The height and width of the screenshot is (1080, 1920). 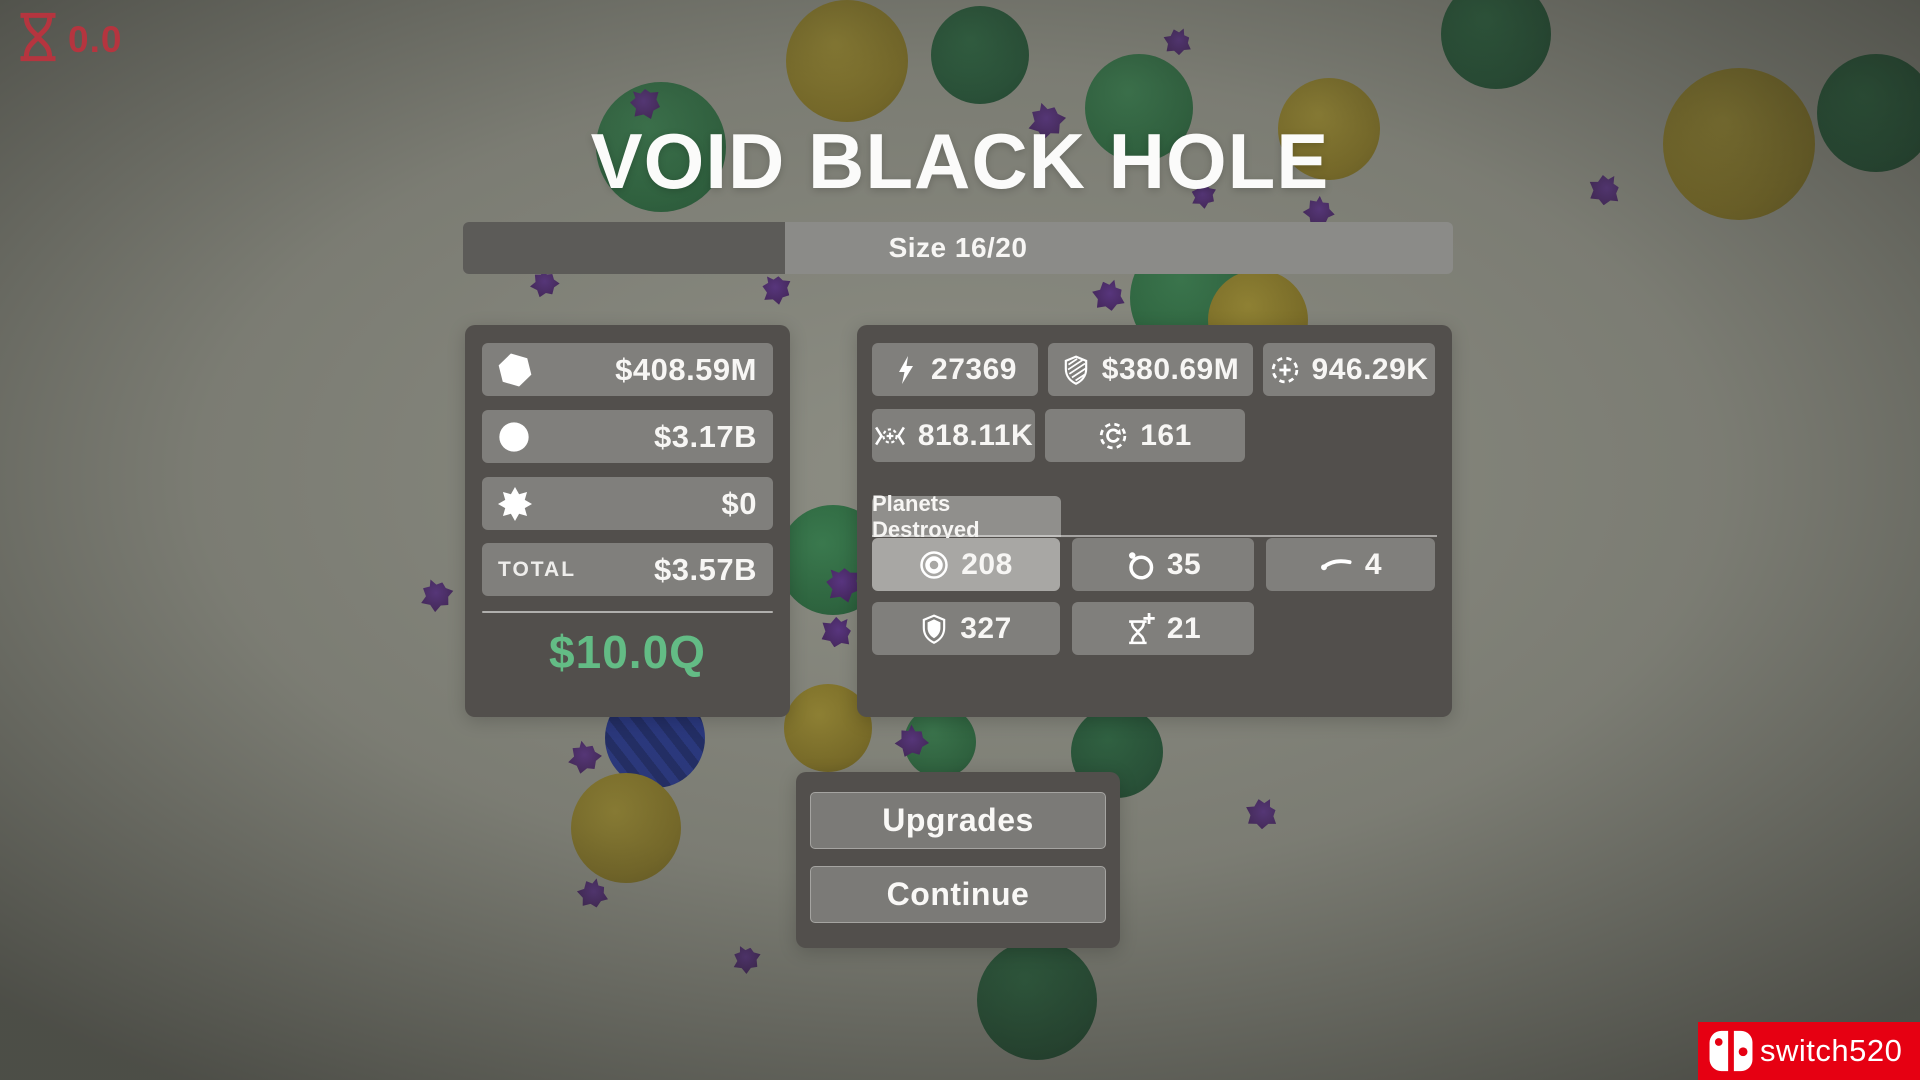 I want to click on stat-chip-target: 946.29K, so click(x=1349, y=369).